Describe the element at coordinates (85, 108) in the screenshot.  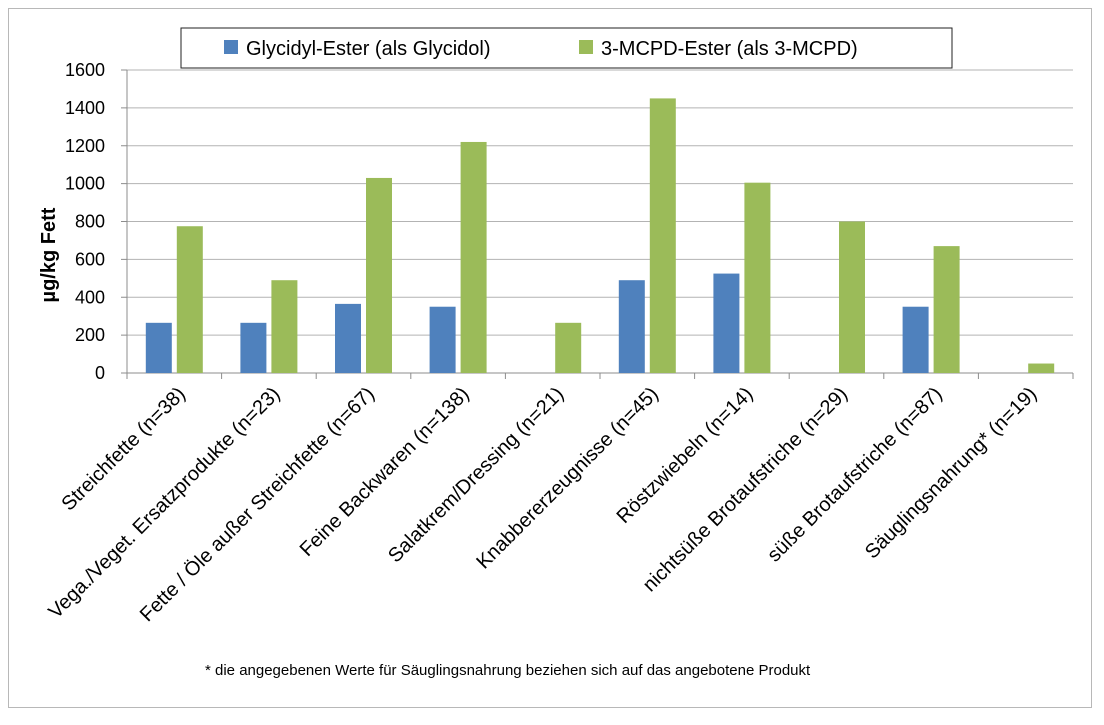
I see `y-tick-label: 1400` at that location.